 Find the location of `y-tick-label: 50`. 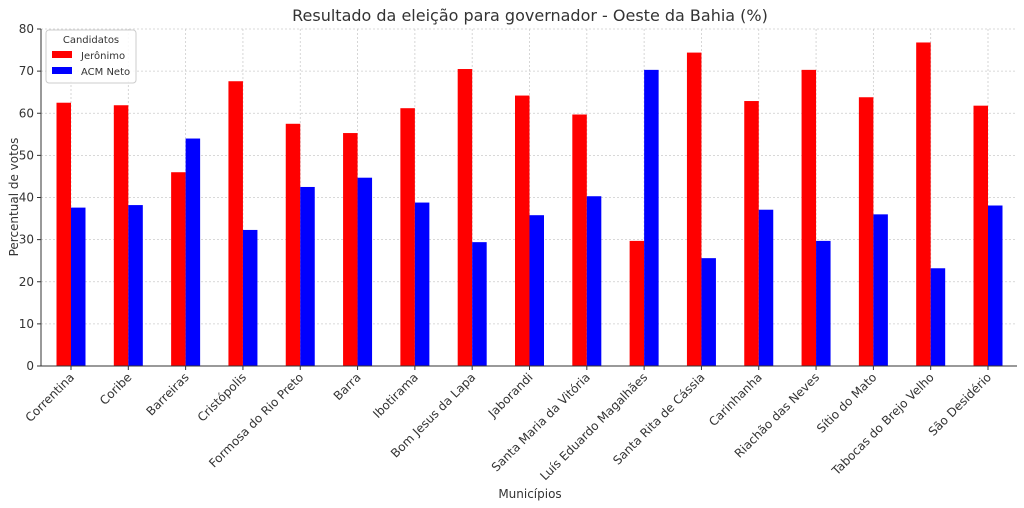

y-tick-label: 50 is located at coordinates (26, 155).